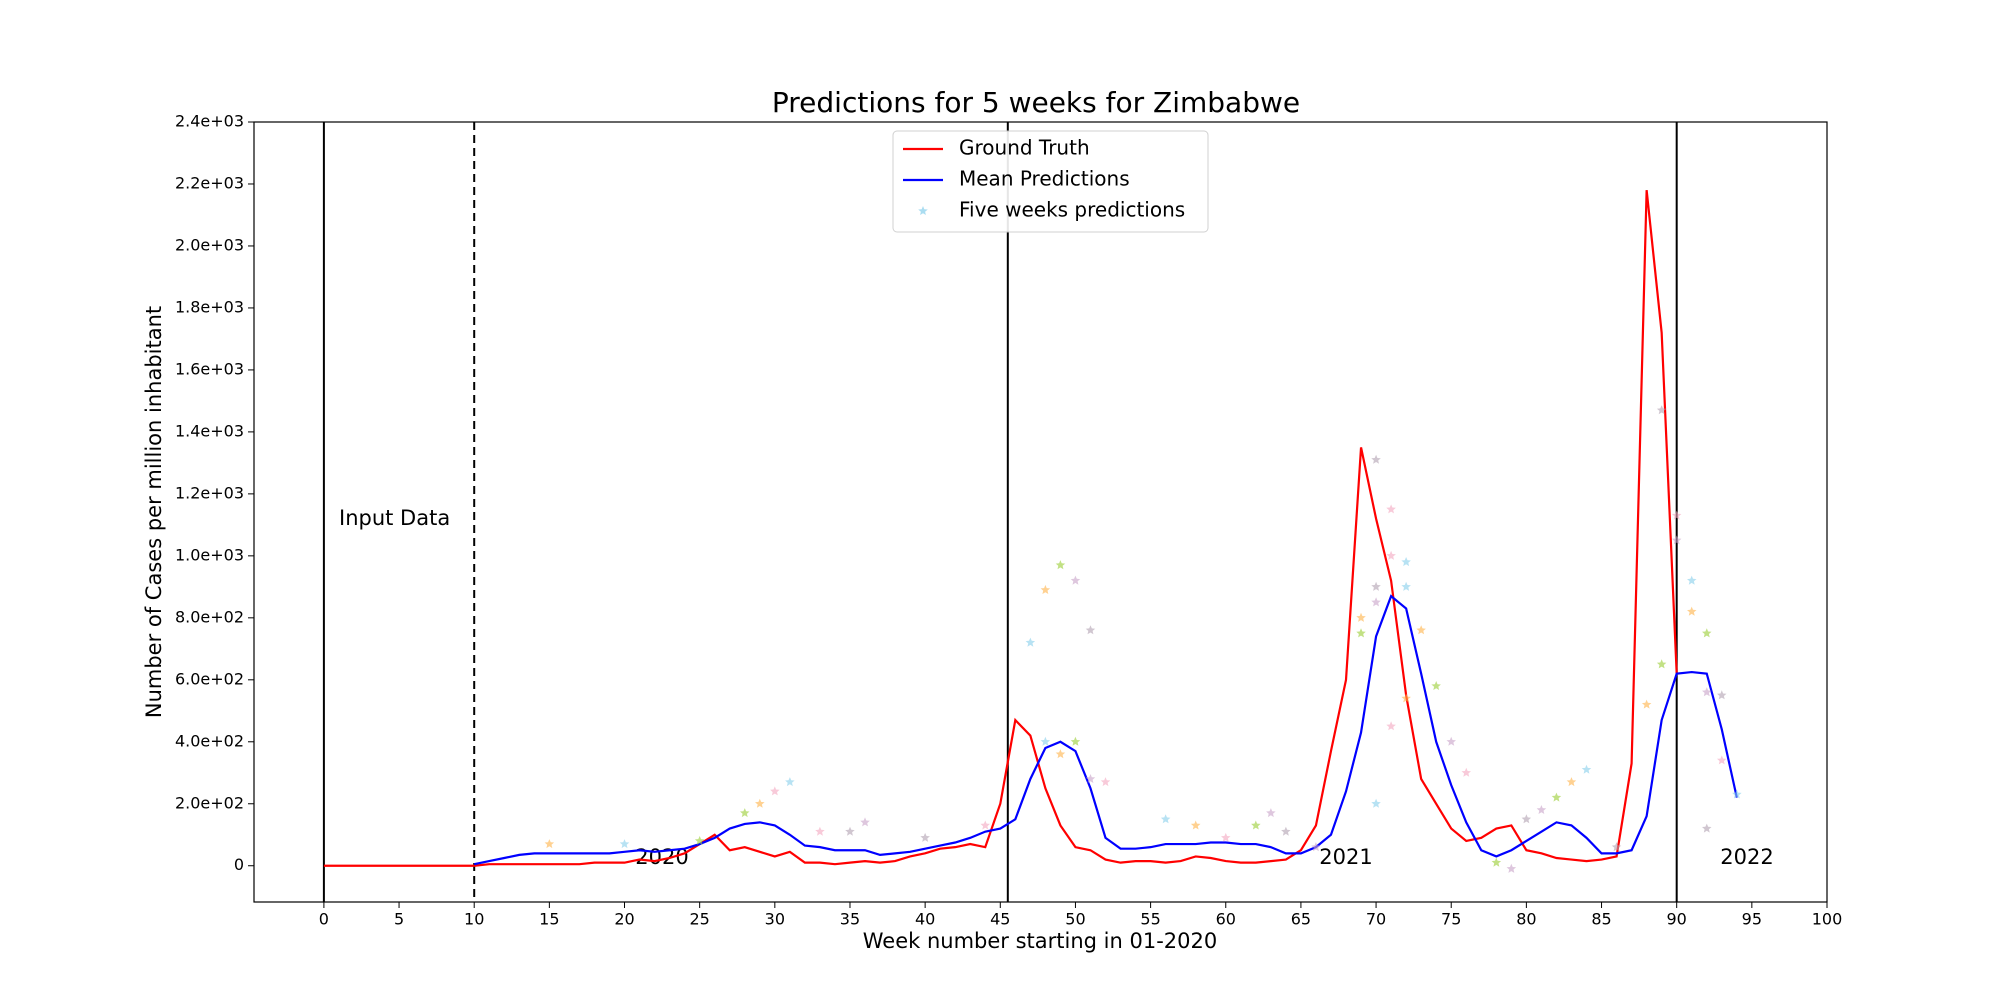 The height and width of the screenshot is (1004, 2000). I want to click on x-tick-label: 65, so click(1301, 919).